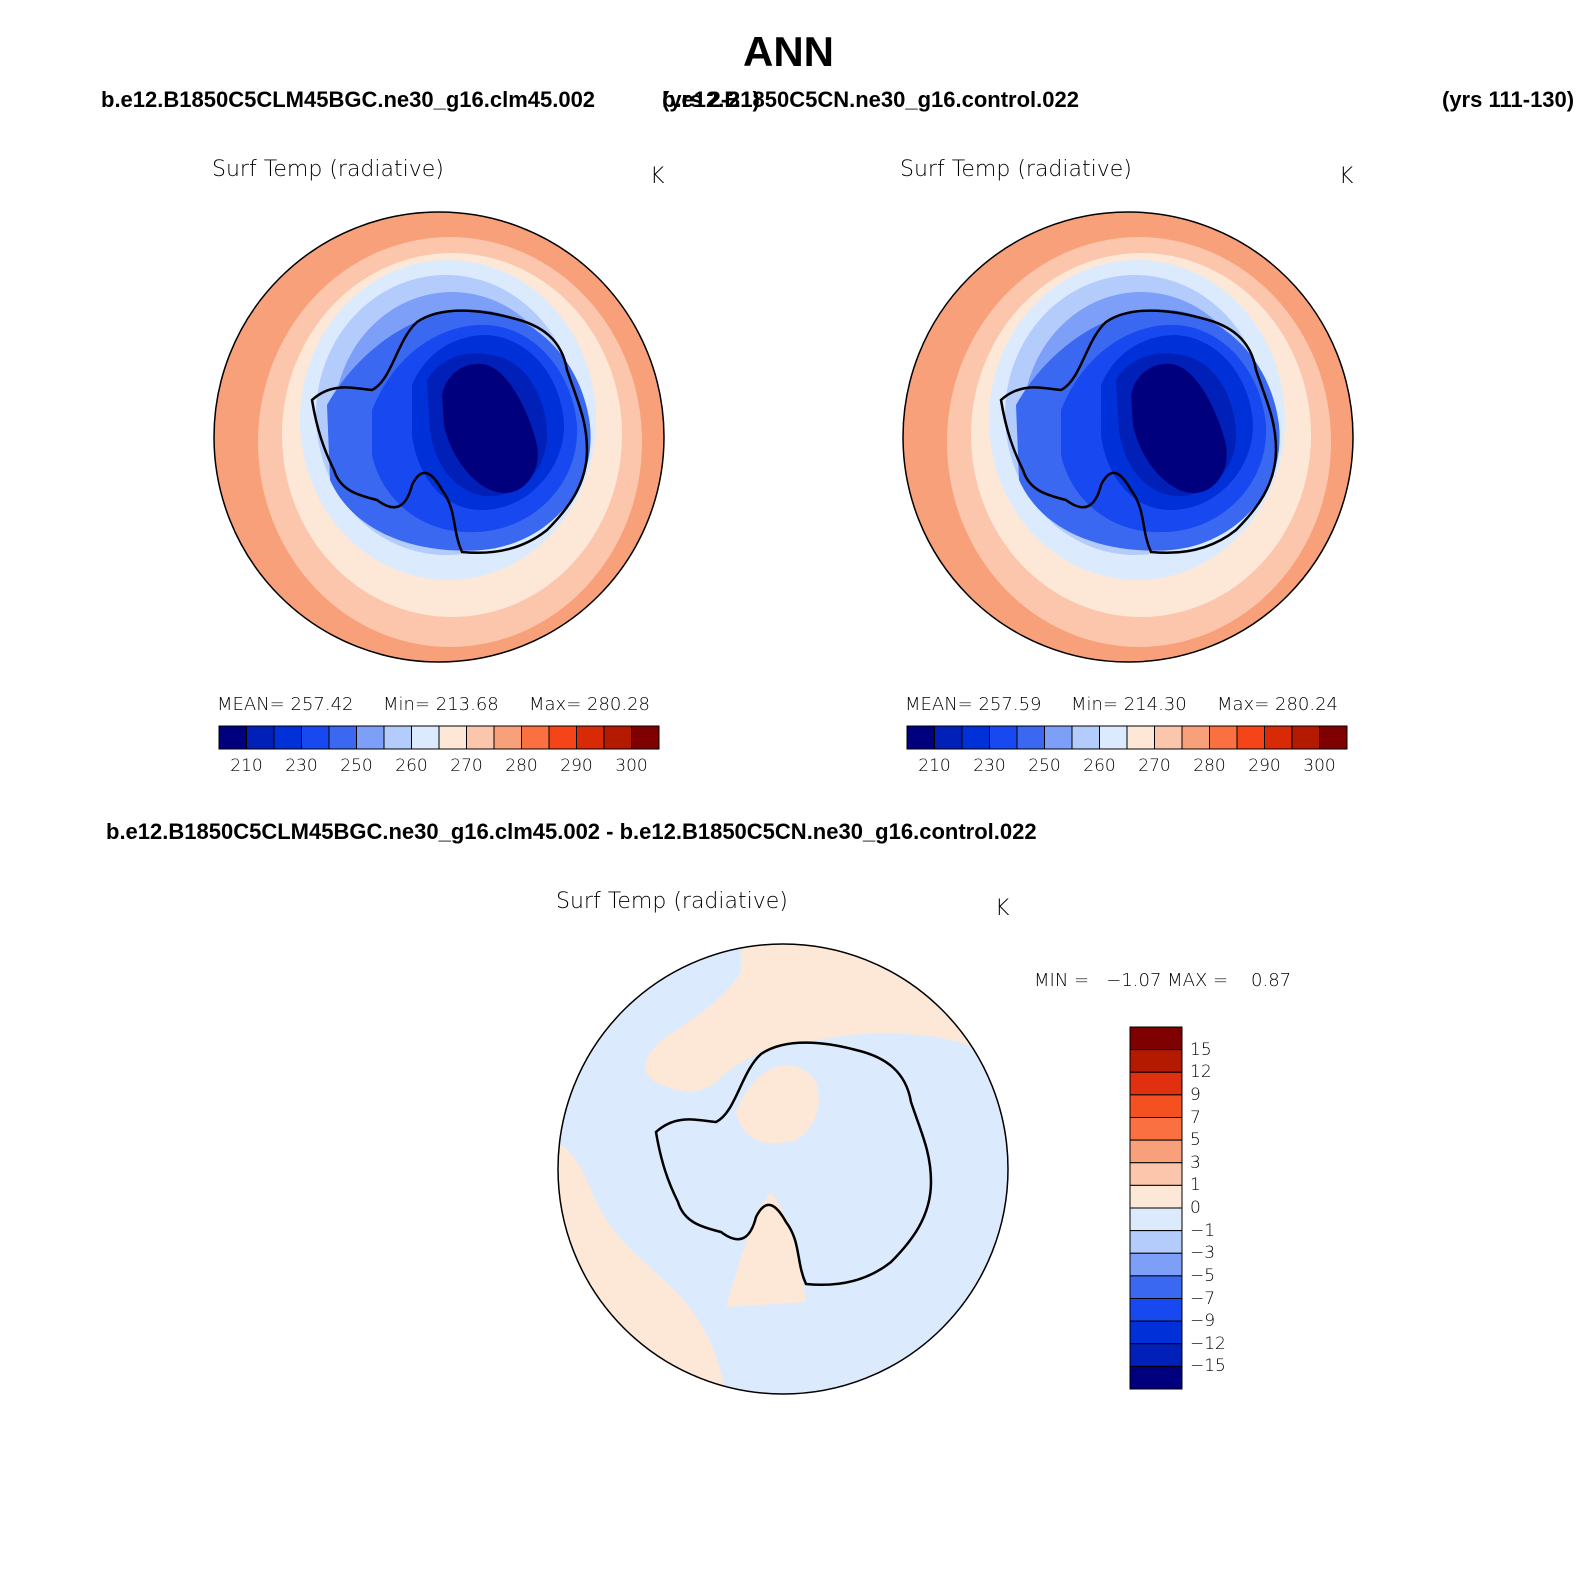 The width and height of the screenshot is (1577, 1578). What do you see at coordinates (1129, 704) in the screenshot?
I see `min-stat-right: Min= 214.30` at bounding box center [1129, 704].